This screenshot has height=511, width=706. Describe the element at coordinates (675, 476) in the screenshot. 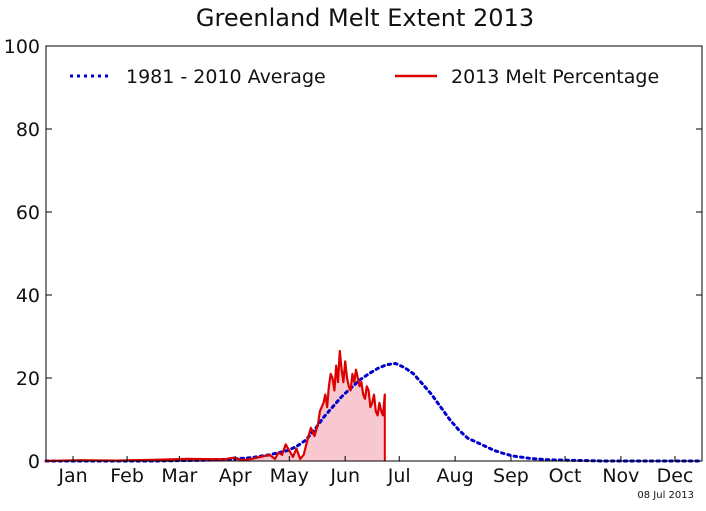

I see `x-tick-label-dec: Dec` at that location.